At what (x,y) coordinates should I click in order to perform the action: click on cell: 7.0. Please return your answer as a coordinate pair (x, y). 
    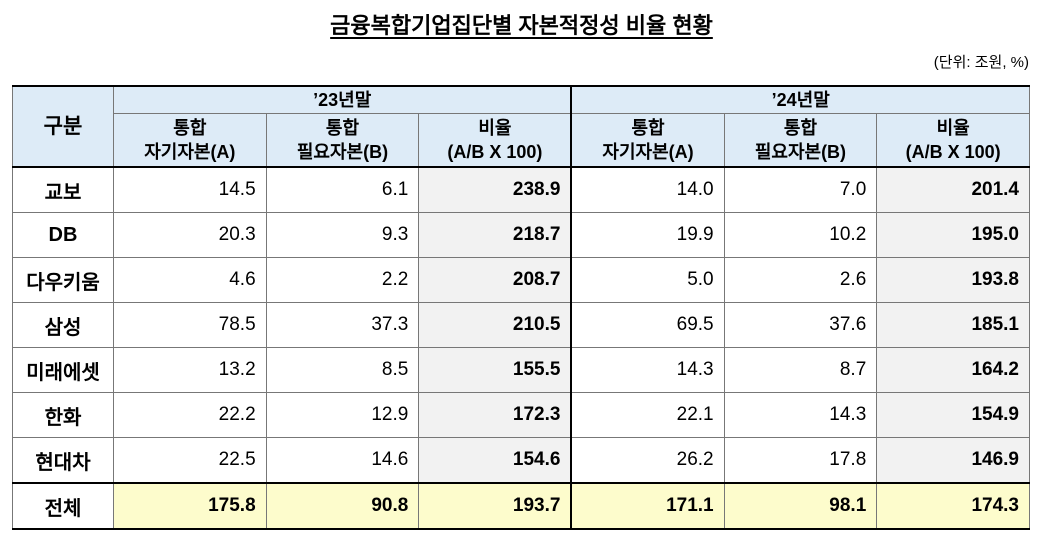
    Looking at the image, I should click on (800, 189).